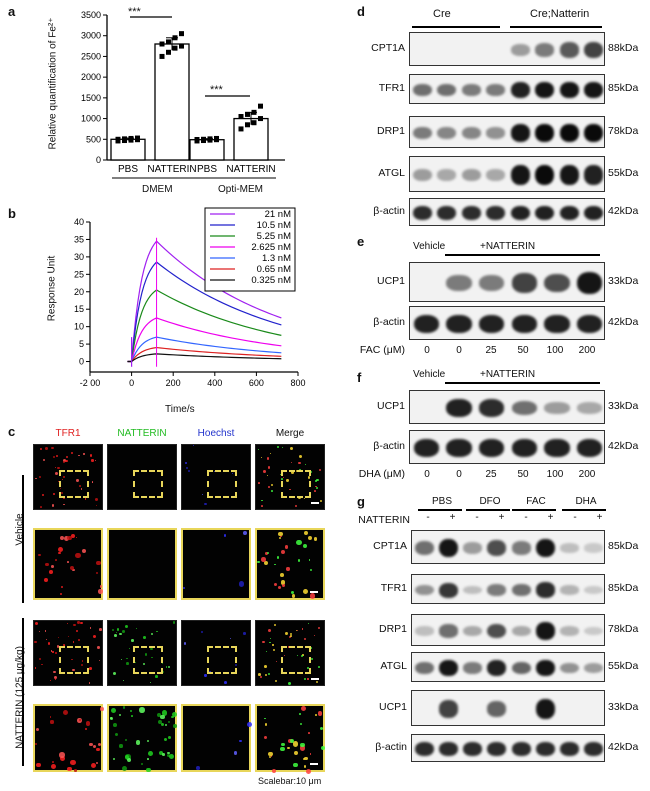 The width and height of the screenshot is (650, 791). Describe the element at coordinates (550, 517) in the screenshot. I see `g-sign-5: +` at that location.